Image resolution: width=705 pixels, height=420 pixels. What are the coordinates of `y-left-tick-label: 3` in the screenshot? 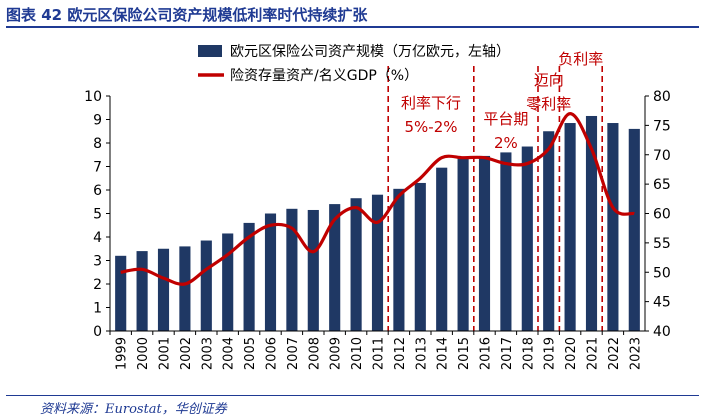 It's located at (97, 262).